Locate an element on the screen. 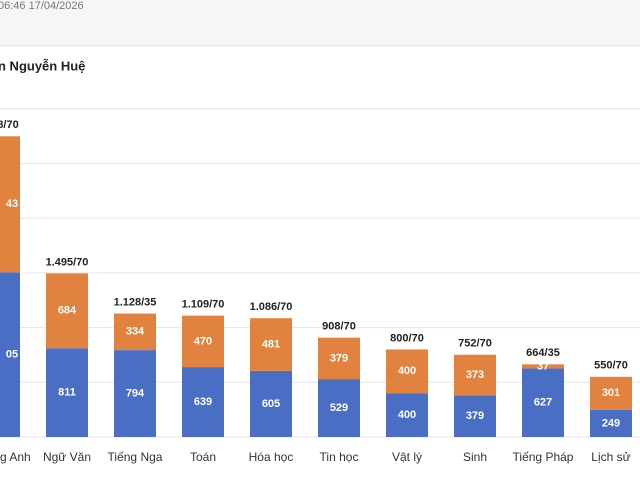  x-tick-label: g Anh is located at coordinates (15, 457).